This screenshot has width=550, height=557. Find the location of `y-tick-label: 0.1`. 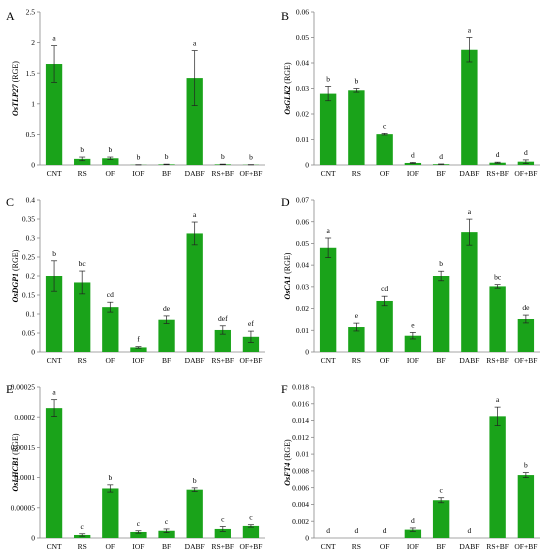

y-tick-label: 0.1 is located at coordinates (31, 314).